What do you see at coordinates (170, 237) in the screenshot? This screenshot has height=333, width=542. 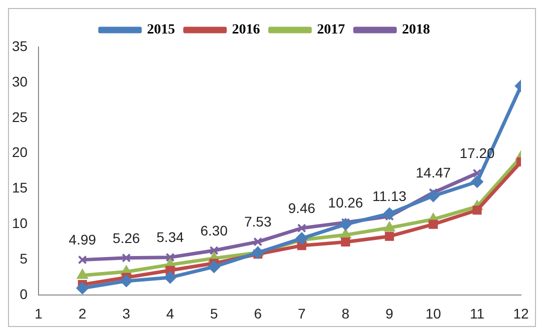 I see `data-label: 5.34` at bounding box center [170, 237].